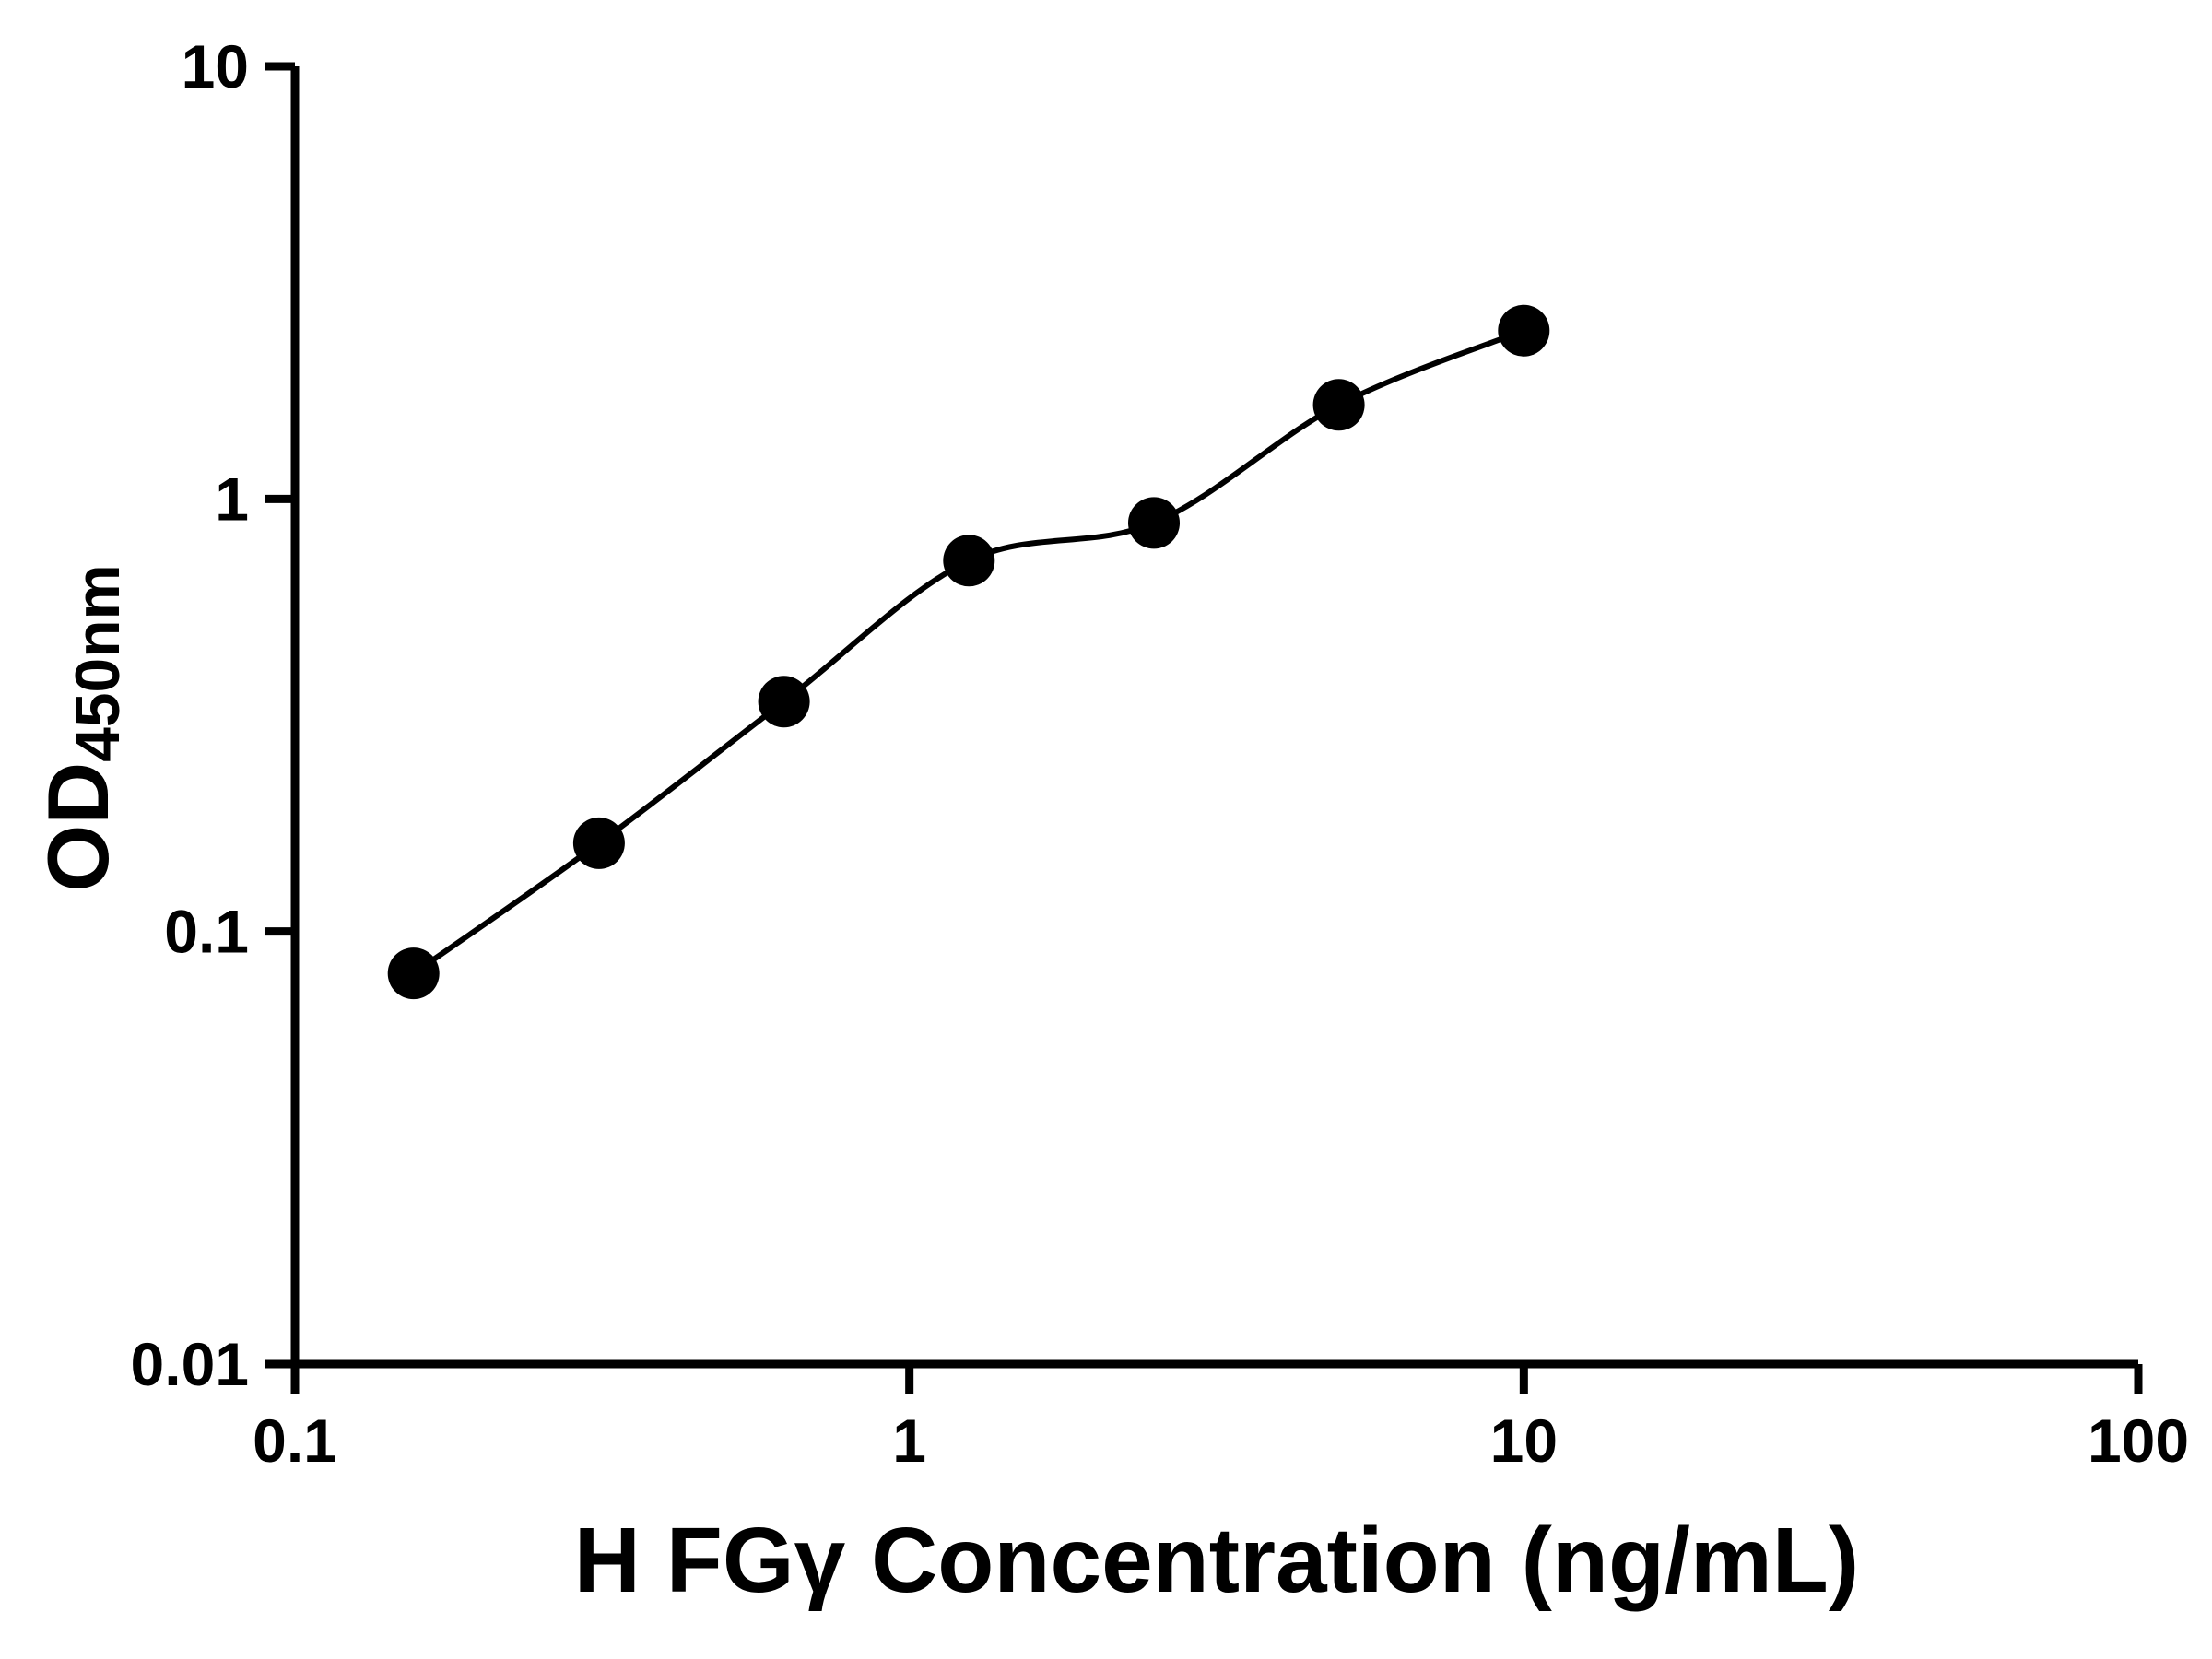 This screenshot has width=2212, height=1659. Describe the element at coordinates (206, 932) in the screenshot. I see `y-tick-label: 0.1` at that location.